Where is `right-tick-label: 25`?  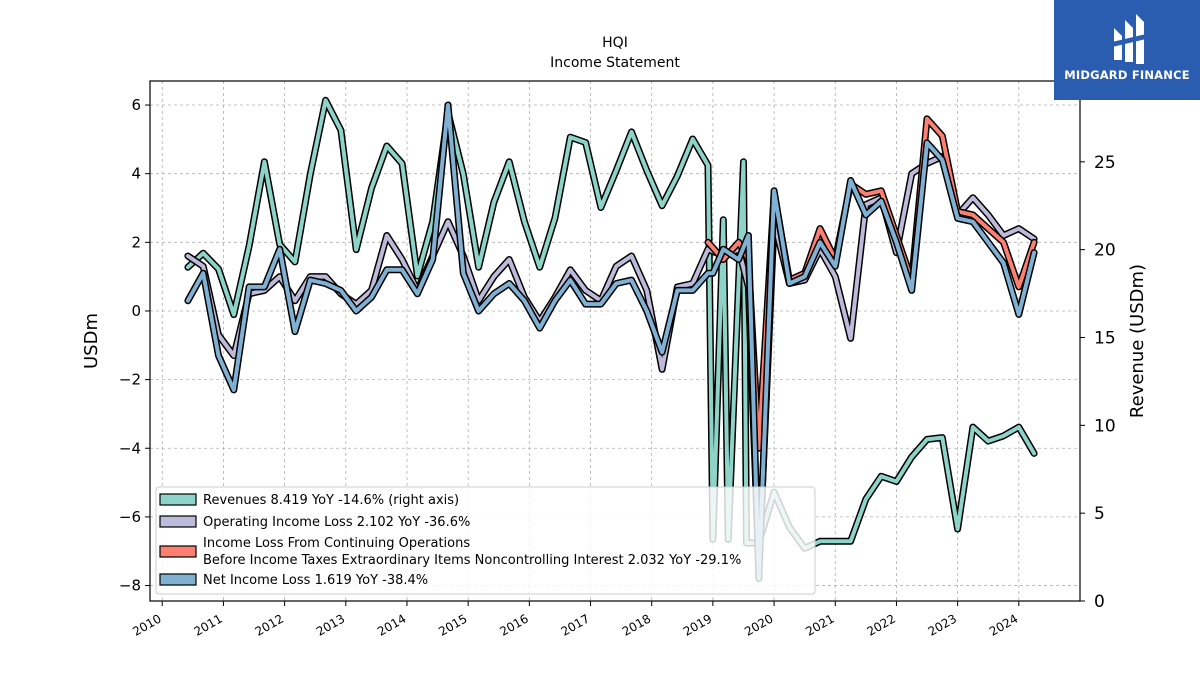
right-tick-label: 25 is located at coordinates (1105, 163).